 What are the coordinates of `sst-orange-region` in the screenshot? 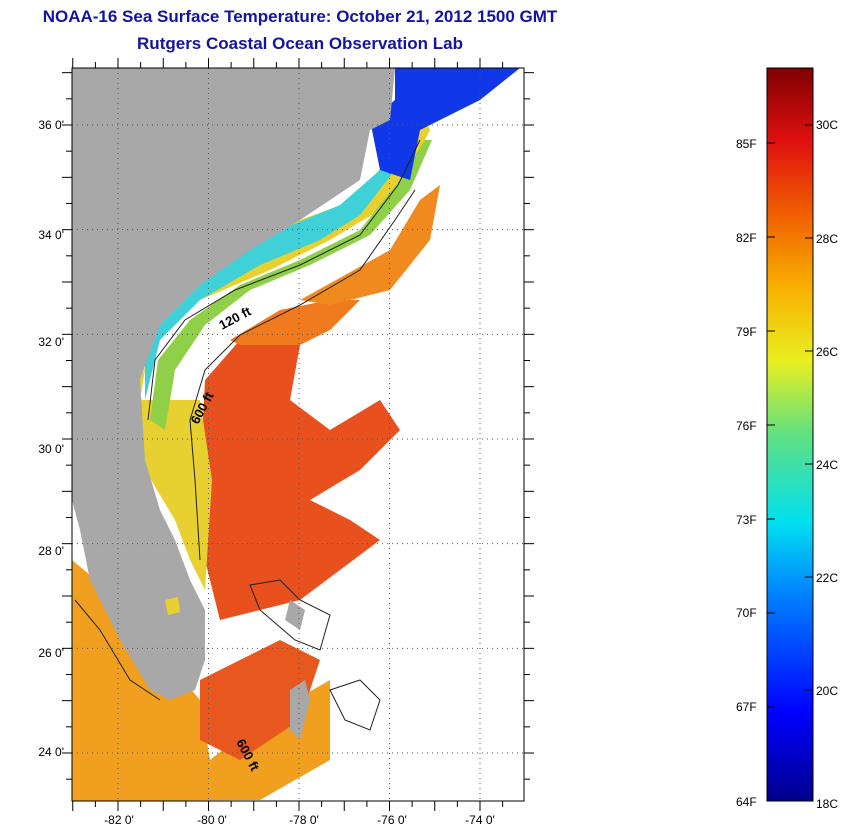 It's located at (295, 322).